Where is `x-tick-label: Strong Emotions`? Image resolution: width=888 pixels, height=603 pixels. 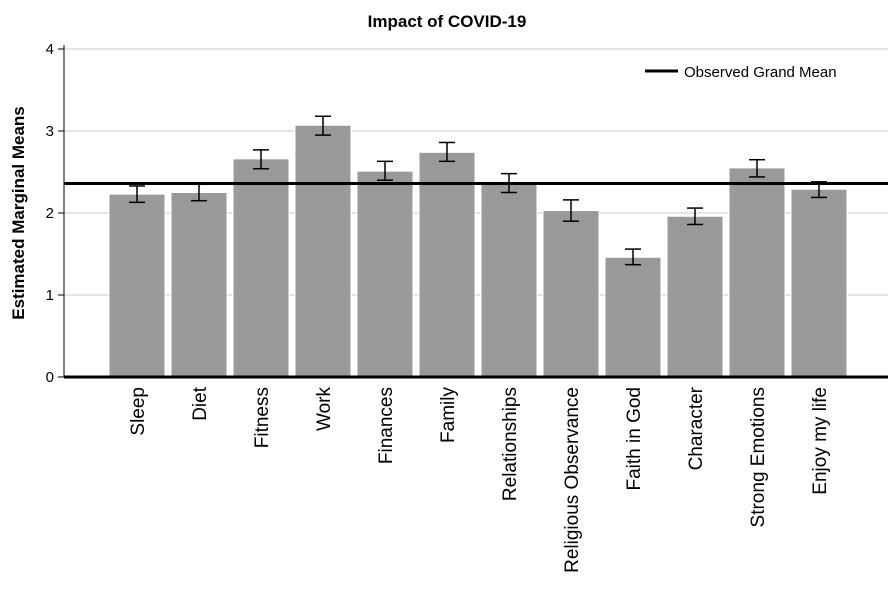
x-tick-label: Strong Emotions is located at coordinates (758, 457).